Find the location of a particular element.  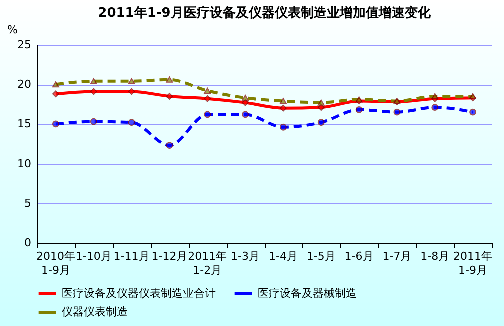

chart-title: 2011年1-9月医疗设备及仪器仪表制造业增加值增速变化 is located at coordinates (265, 13).